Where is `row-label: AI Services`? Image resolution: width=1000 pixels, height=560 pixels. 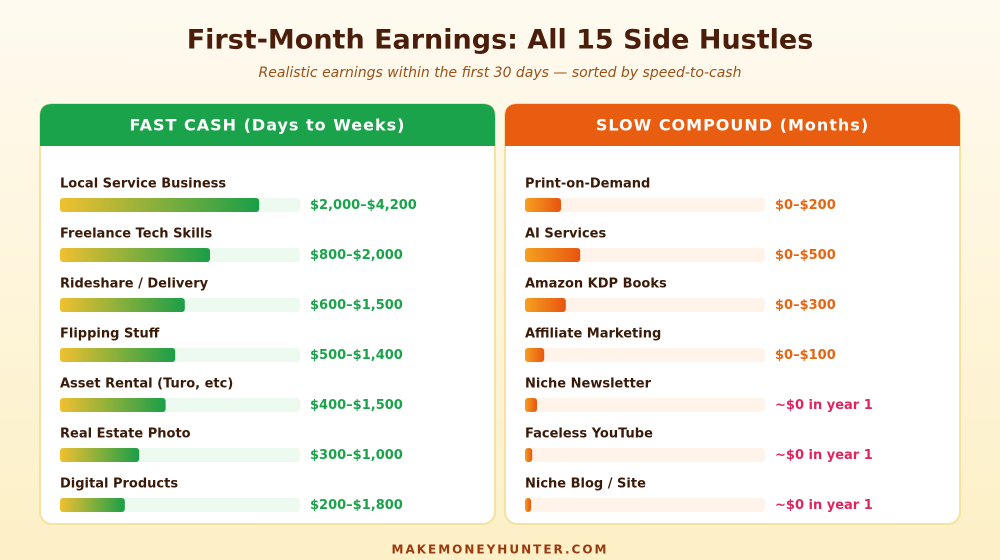 row-label: AI Services is located at coordinates (565, 234).